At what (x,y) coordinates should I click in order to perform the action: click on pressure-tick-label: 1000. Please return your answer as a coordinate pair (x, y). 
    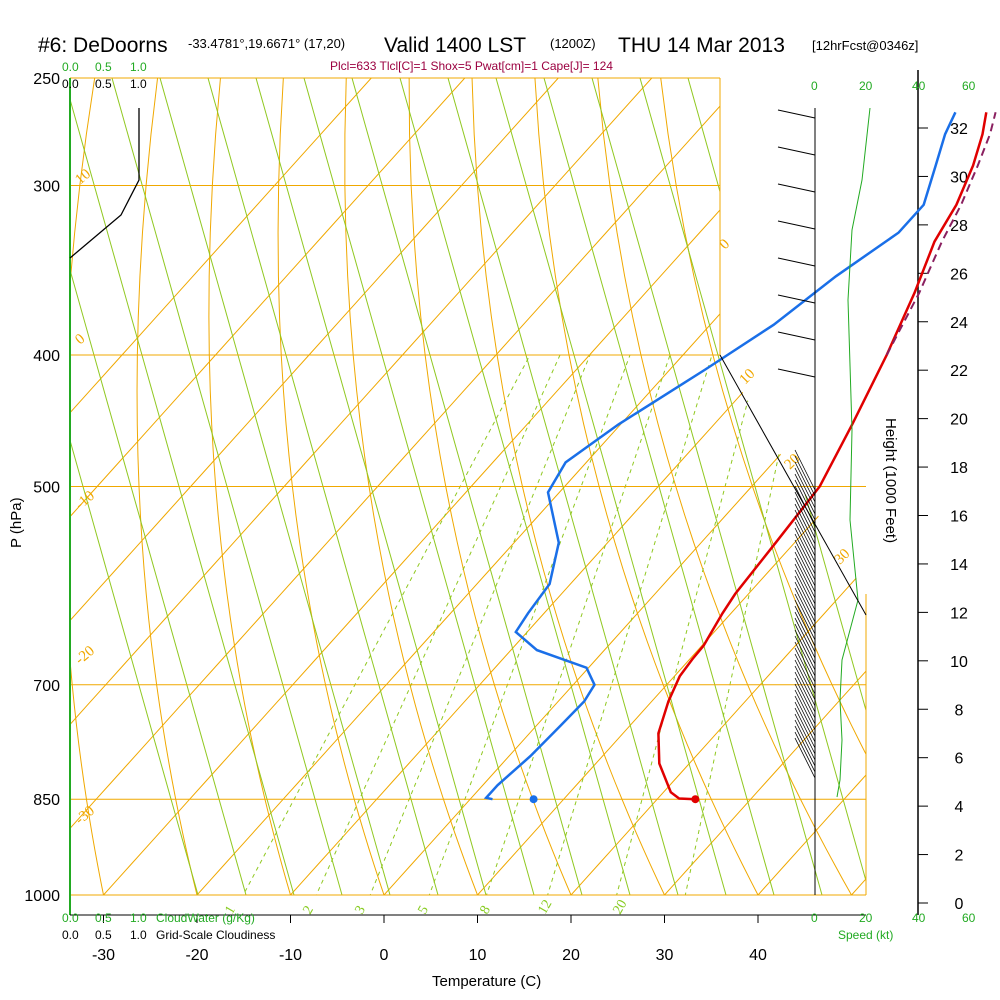
    Looking at the image, I should click on (42, 896).